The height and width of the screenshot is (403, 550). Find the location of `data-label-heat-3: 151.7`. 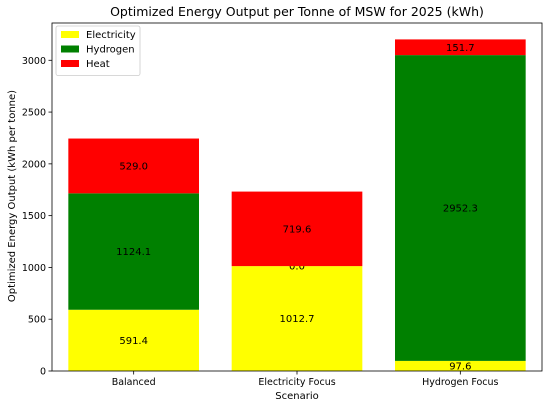

data-label-heat-3: 151.7 is located at coordinates (460, 48).